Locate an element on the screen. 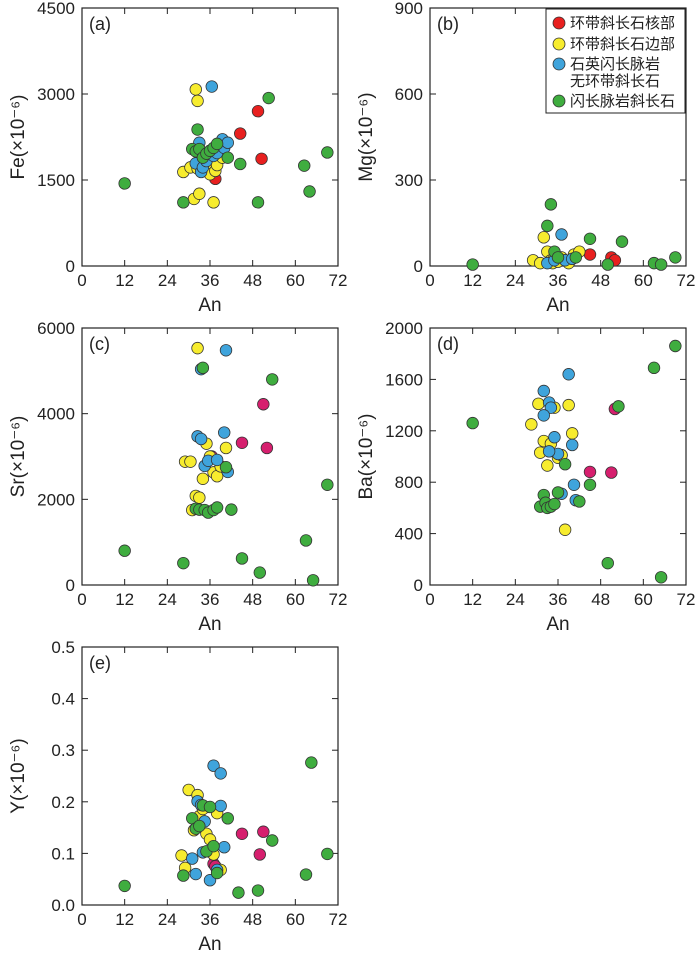 The height and width of the screenshot is (953, 700). legend-label: 石英闪长脉岩 is located at coordinates (615, 64).